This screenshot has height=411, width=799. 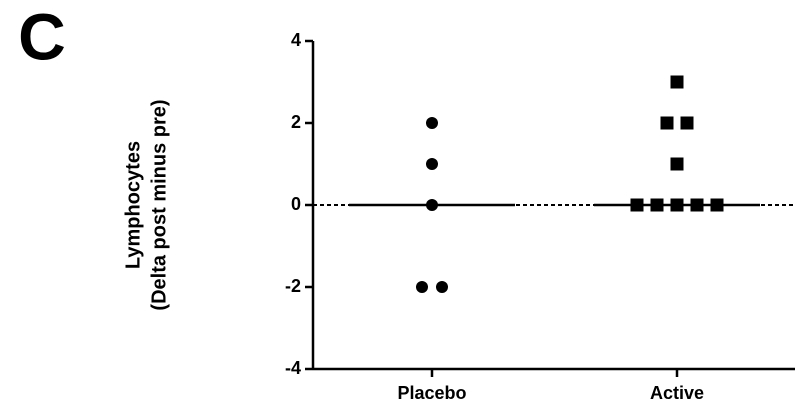 I want to click on y-axis-label: Lymphocytes, so click(x=133, y=205).